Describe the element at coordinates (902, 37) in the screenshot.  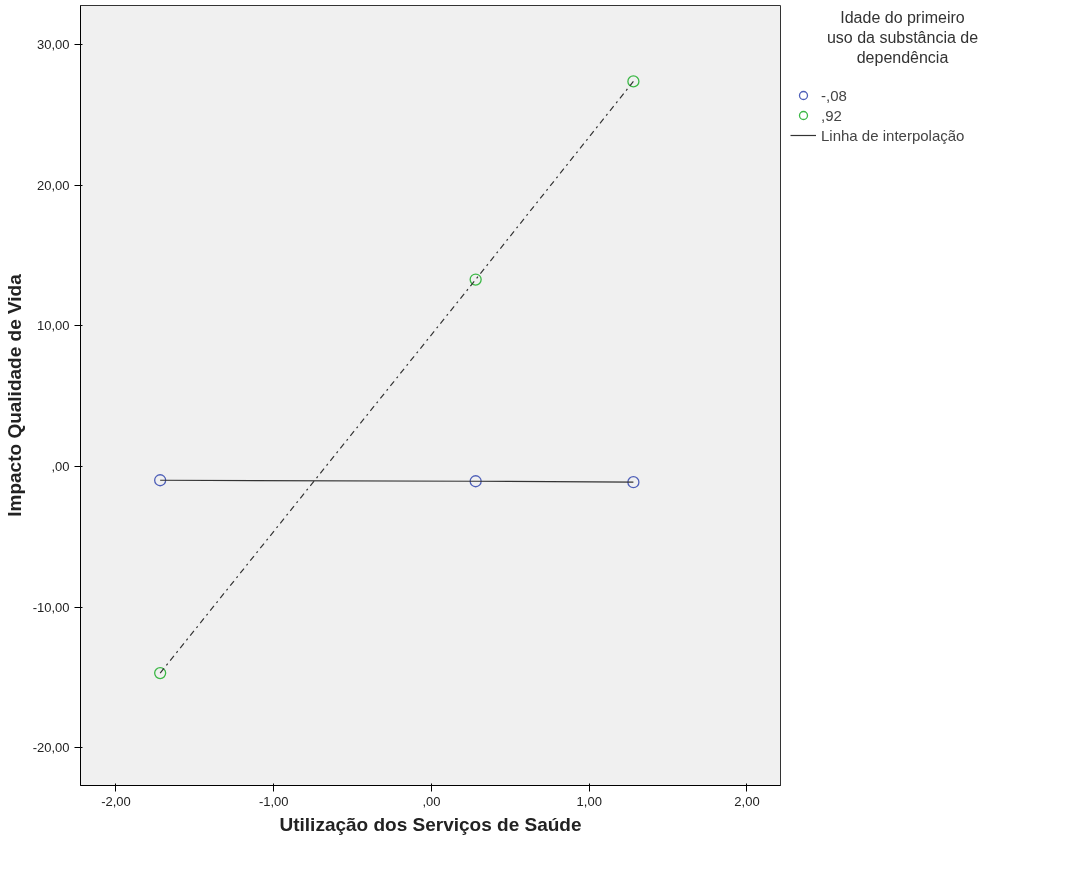
I see `legend-title: Idade do primeiro uso da substância de dependência` at that location.